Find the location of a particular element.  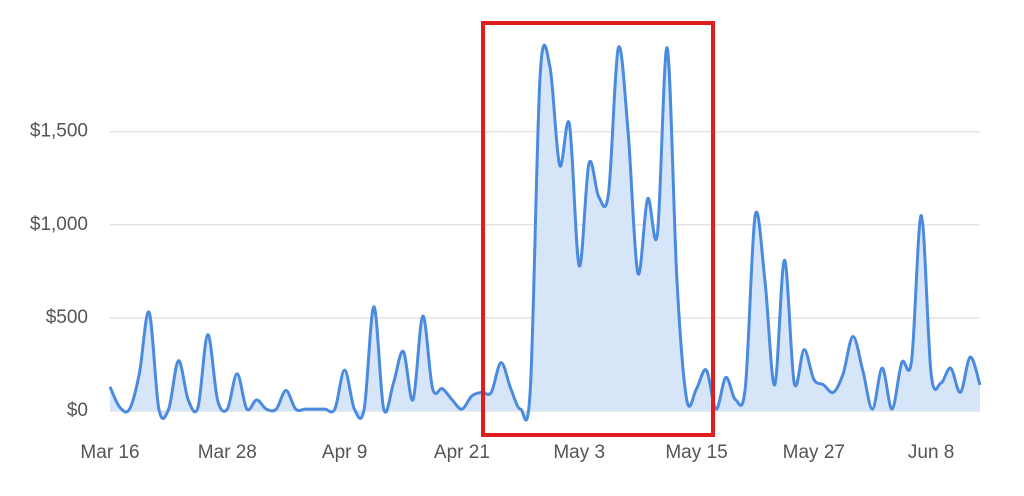

x-tick-label: Jun 8 is located at coordinates (931, 452).